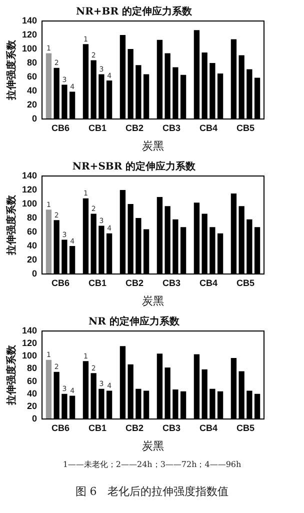  I want to click on chart-title: NR+SBR 的定伸应力系数, so click(134, 166).